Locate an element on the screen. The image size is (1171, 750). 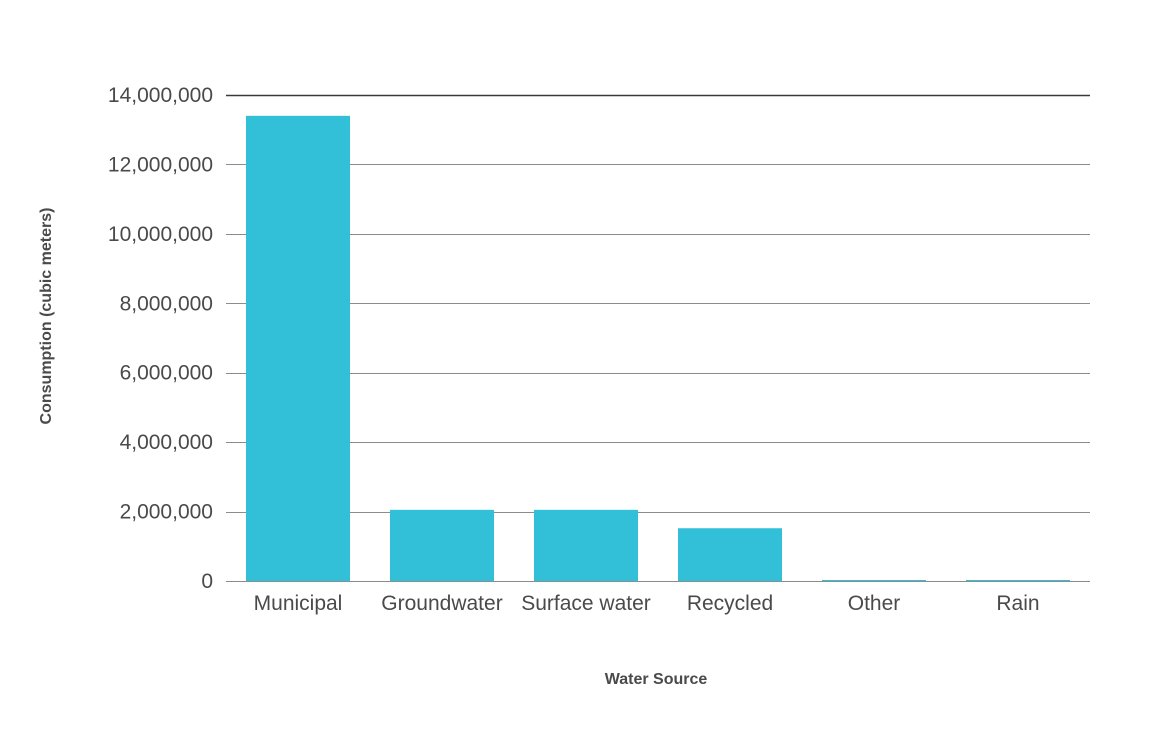
x-tick-label: Groundwater is located at coordinates (441, 603).